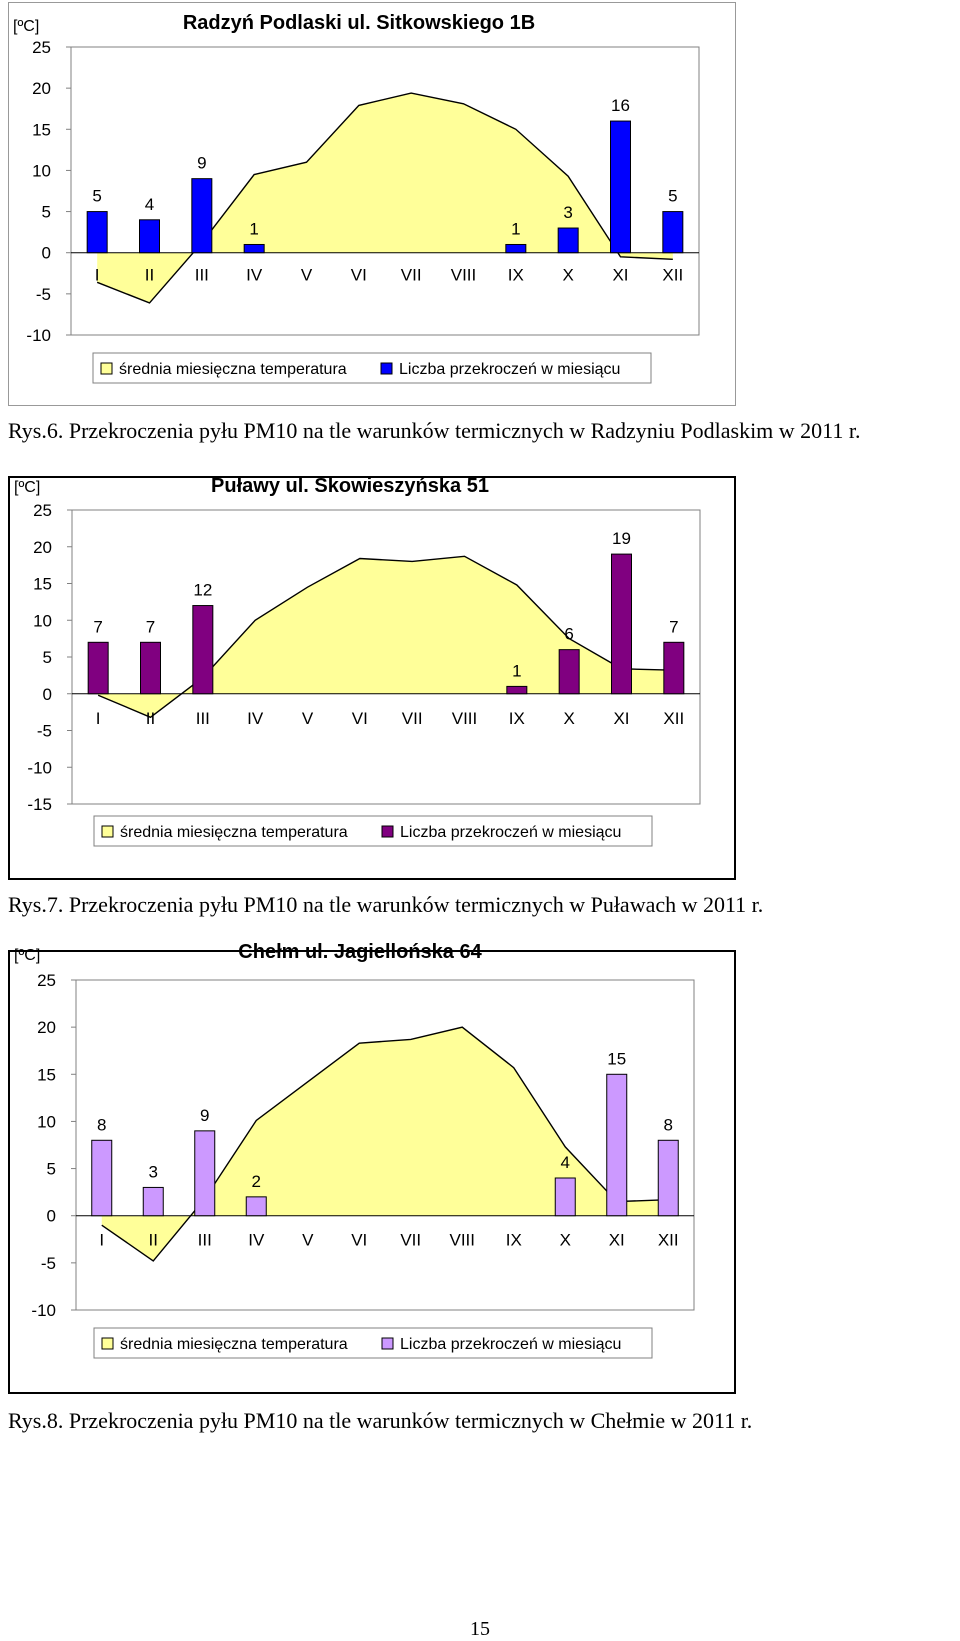 This screenshot has height=1641, width=960. What do you see at coordinates (46, 1074) in the screenshot?
I see `y-tick-label: 15` at bounding box center [46, 1074].